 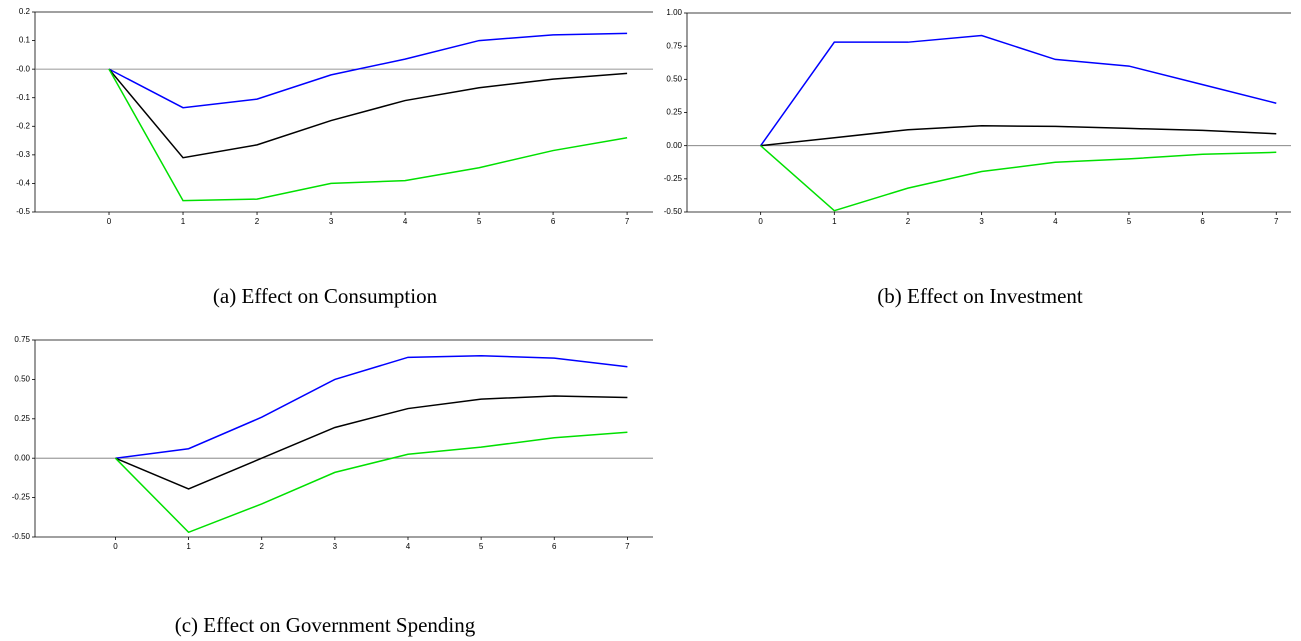 What do you see at coordinates (325, 296) in the screenshot?
I see `caption: (a) Effect on Consumption` at bounding box center [325, 296].